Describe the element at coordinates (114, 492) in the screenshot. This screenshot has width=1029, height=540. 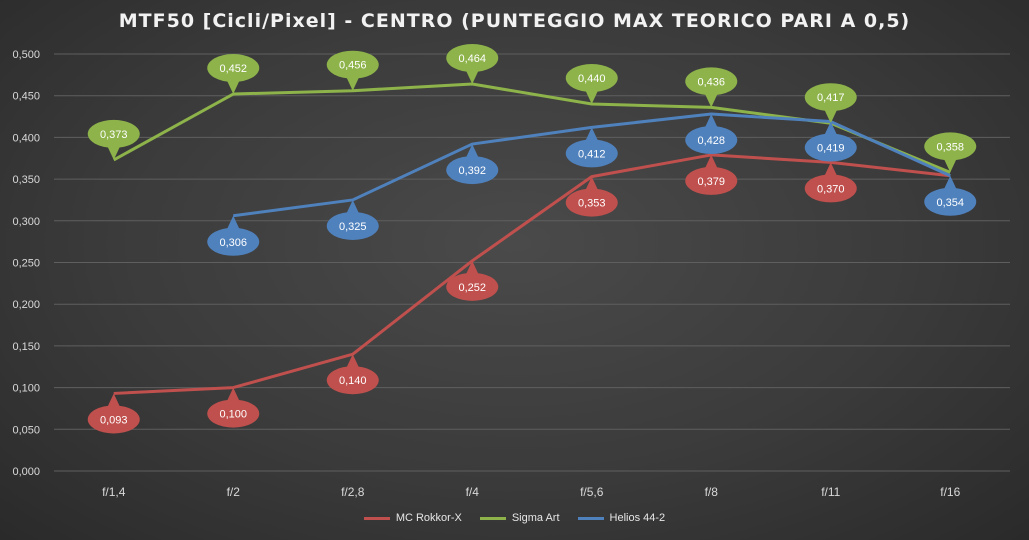
I see `x-tick-label: f/1,4` at that location.